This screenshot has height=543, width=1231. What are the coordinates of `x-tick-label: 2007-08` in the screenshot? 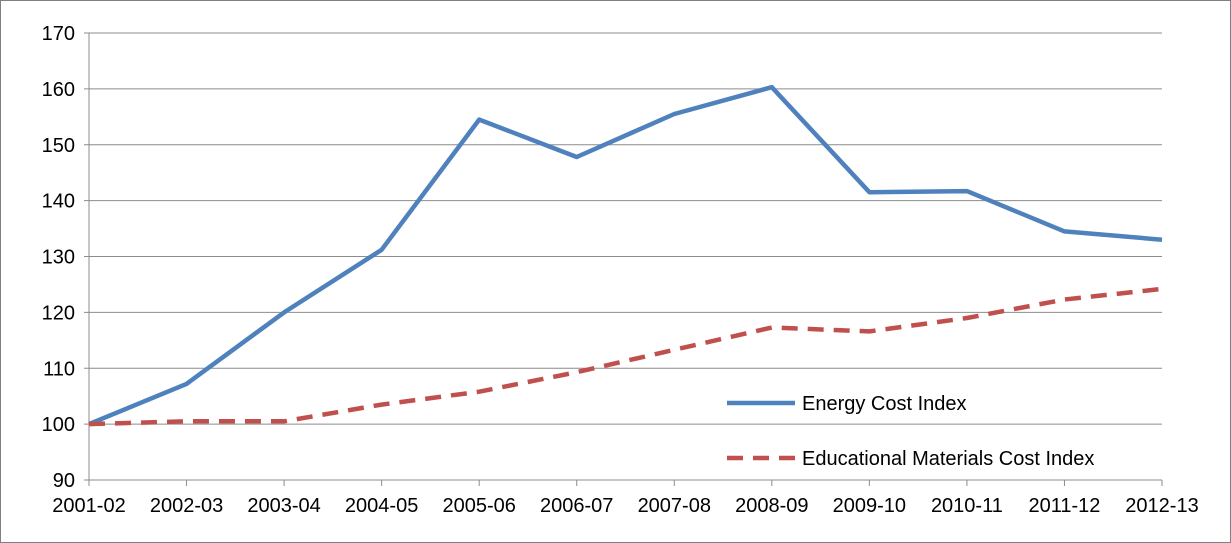 It's located at (674, 506).